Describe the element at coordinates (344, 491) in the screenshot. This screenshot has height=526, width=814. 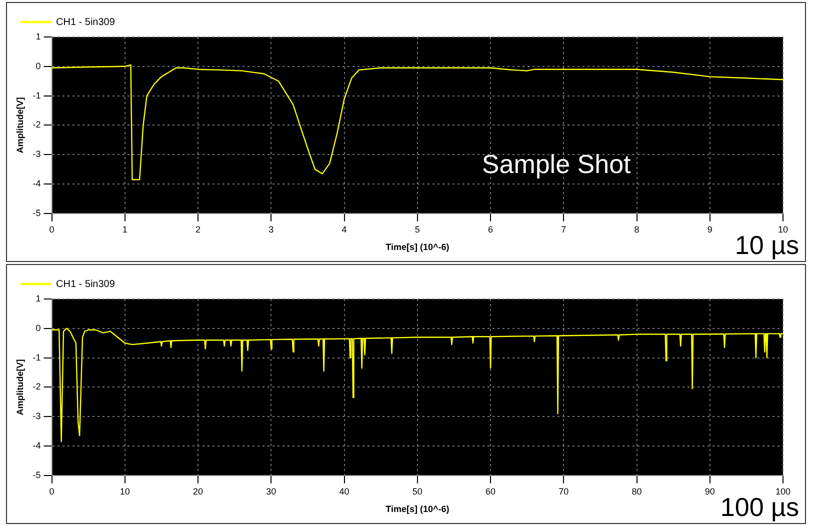
I see `x-tick-label: 40` at that location.